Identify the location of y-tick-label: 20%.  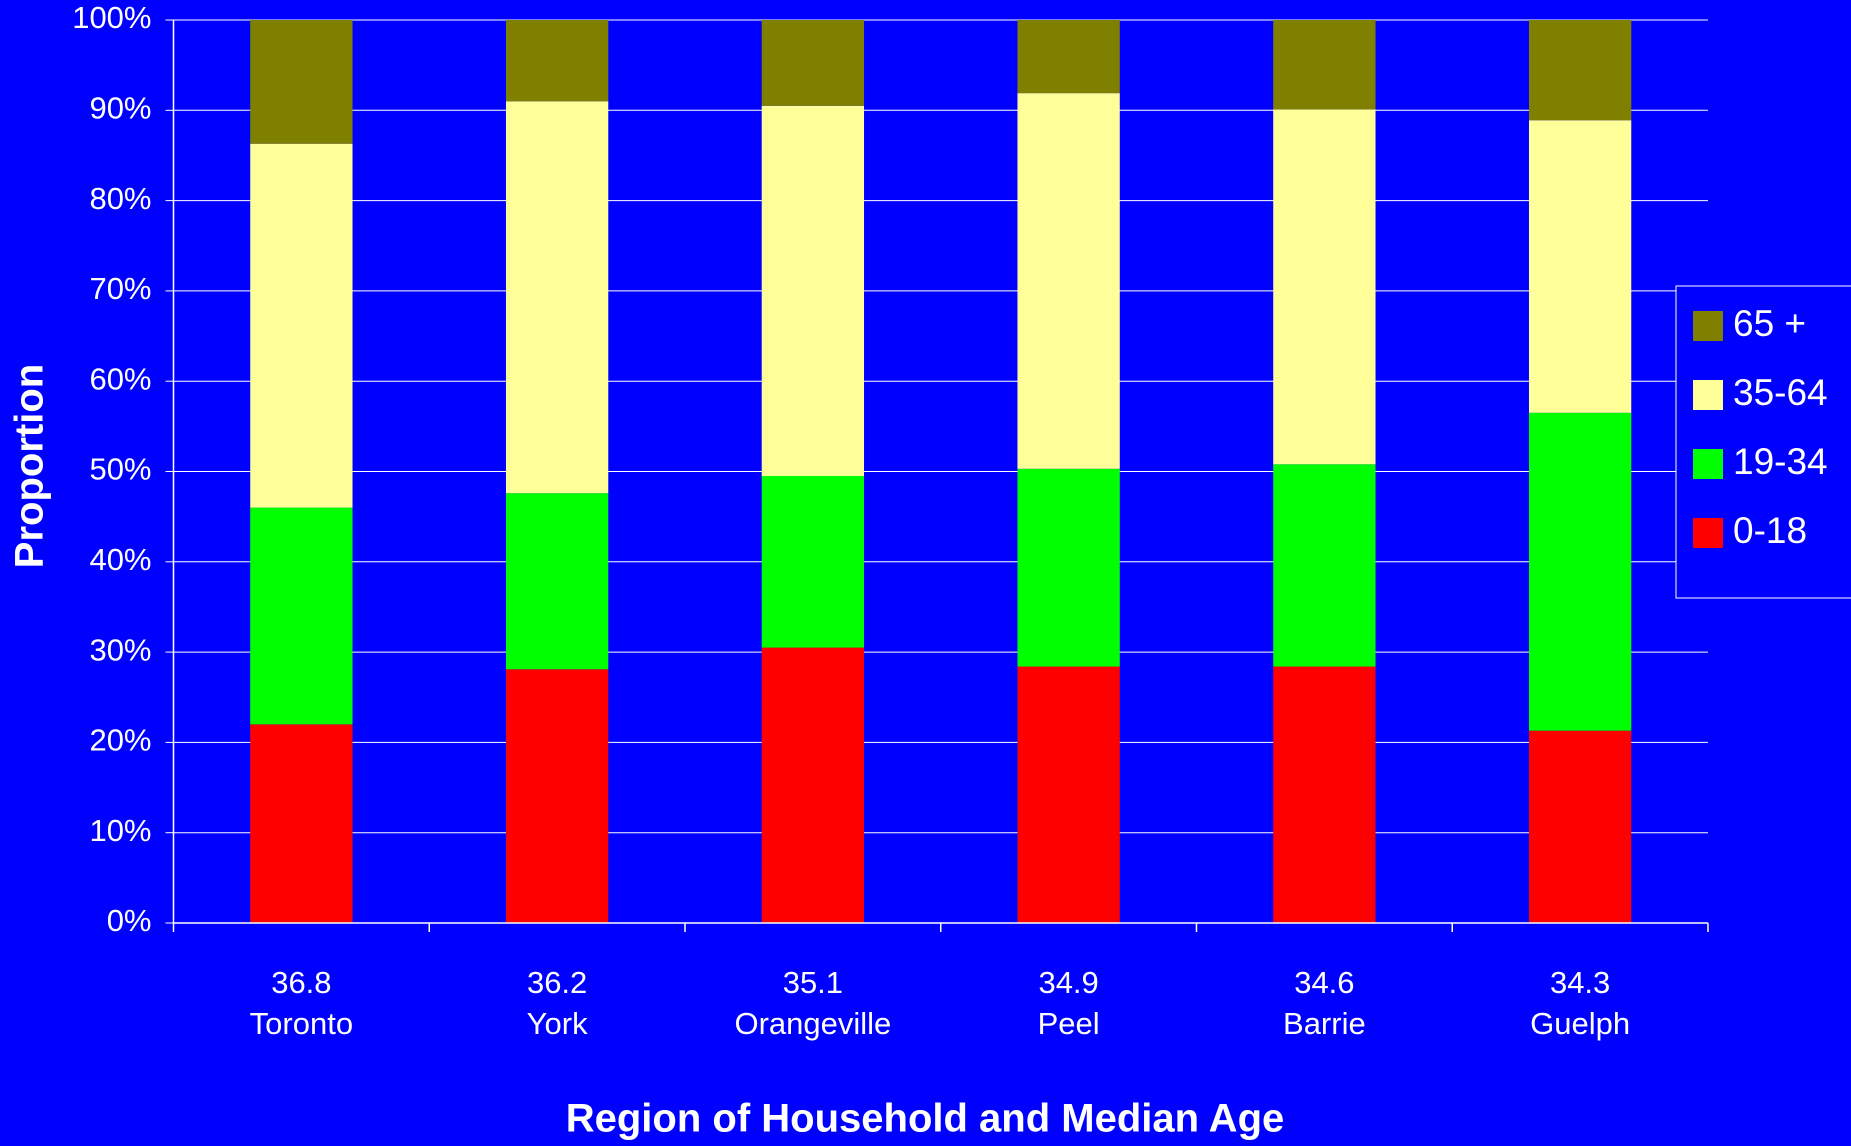
(120, 740).